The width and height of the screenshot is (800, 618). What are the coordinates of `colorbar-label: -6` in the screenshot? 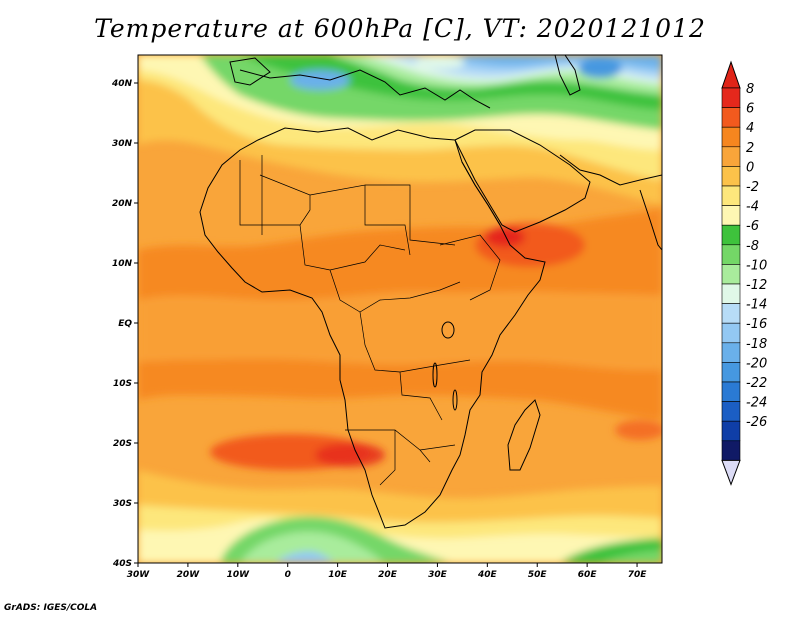 It's located at (752, 226).